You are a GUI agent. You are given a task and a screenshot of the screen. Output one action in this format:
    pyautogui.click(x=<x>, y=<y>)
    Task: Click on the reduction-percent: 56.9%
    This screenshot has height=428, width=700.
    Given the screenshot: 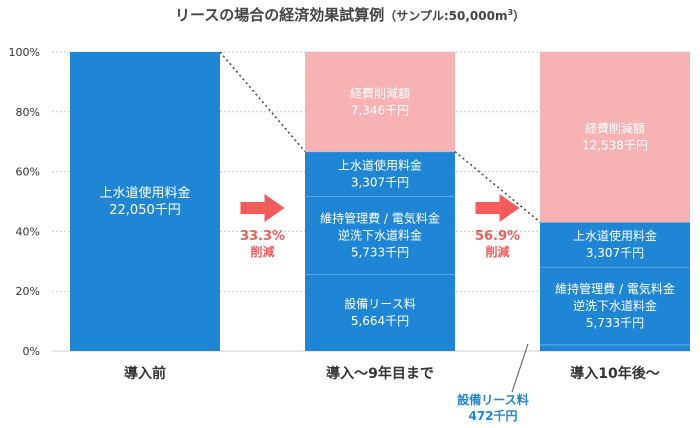 What is the action you would take?
    pyautogui.click(x=497, y=236)
    